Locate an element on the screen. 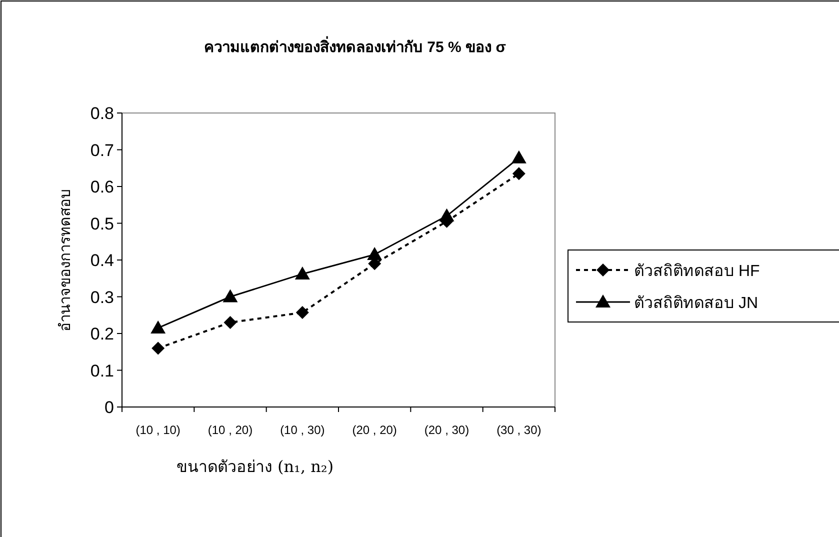  y-tick-label: 0 is located at coordinates (109, 407).